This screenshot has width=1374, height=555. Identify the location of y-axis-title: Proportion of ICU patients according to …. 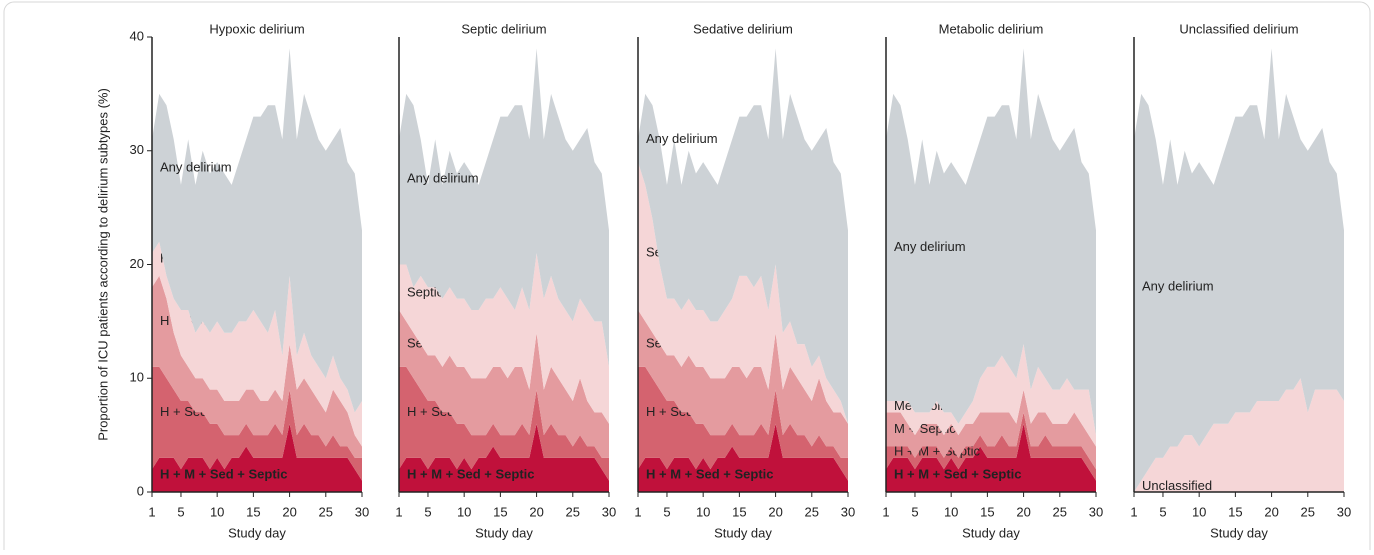
(102, 264).